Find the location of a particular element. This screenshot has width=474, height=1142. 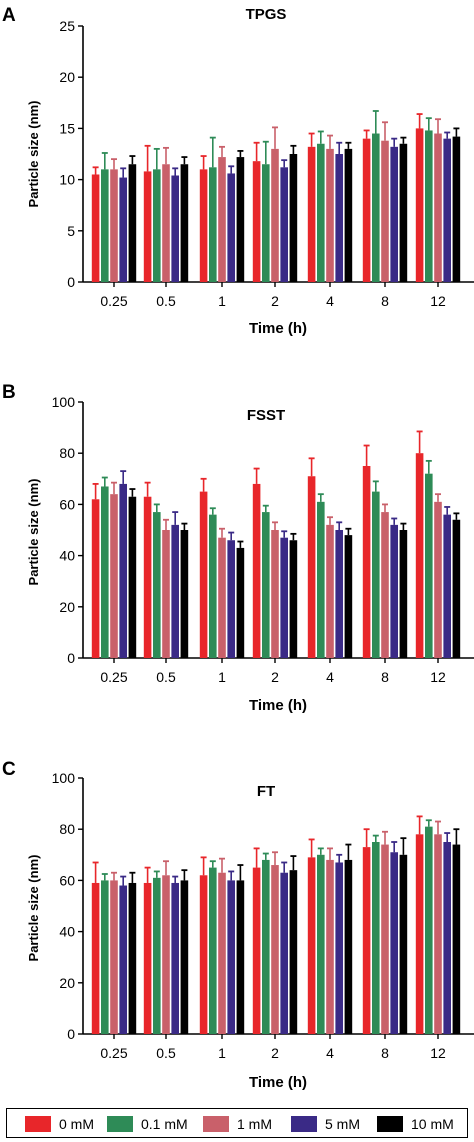

x-tick-label: 4 is located at coordinates (330, 677).